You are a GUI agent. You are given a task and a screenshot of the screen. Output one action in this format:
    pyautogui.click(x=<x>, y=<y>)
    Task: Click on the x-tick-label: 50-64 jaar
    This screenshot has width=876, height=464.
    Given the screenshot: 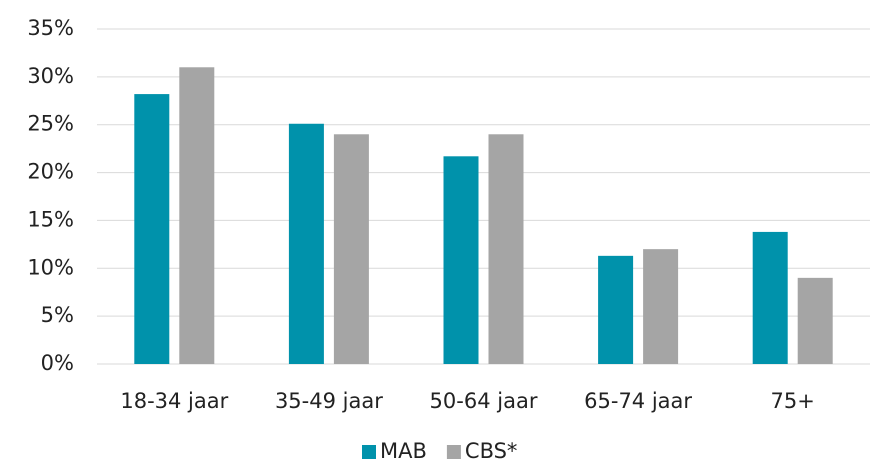 What is the action you would take?
    pyautogui.click(x=484, y=401)
    